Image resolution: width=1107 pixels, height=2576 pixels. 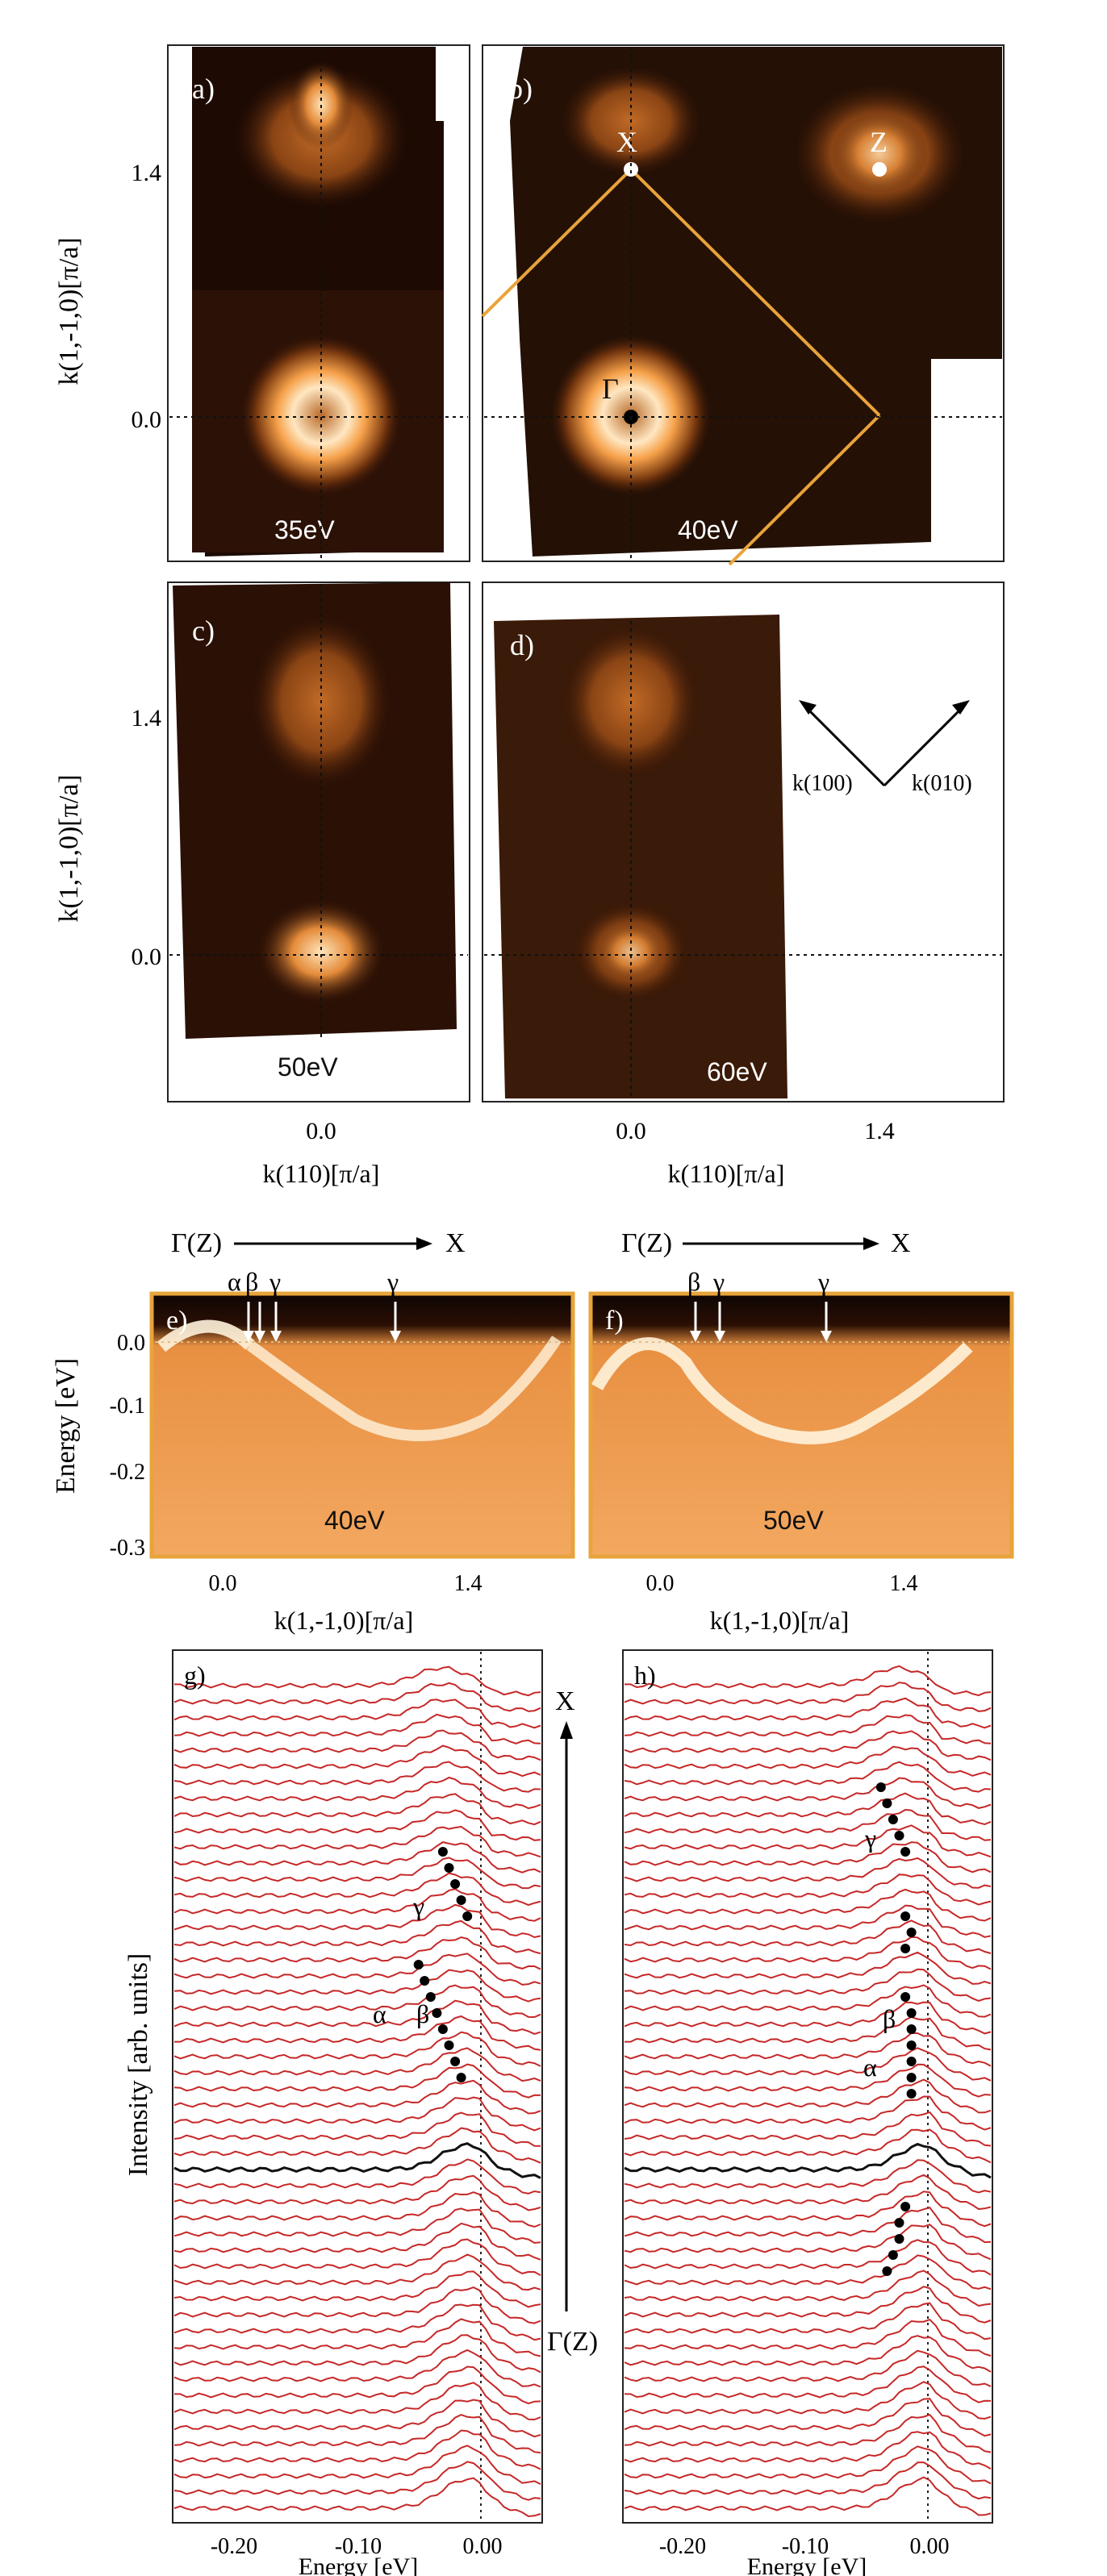 What do you see at coordinates (252, 1281) in the screenshot?
I see `arrow-beta-e: β` at bounding box center [252, 1281].